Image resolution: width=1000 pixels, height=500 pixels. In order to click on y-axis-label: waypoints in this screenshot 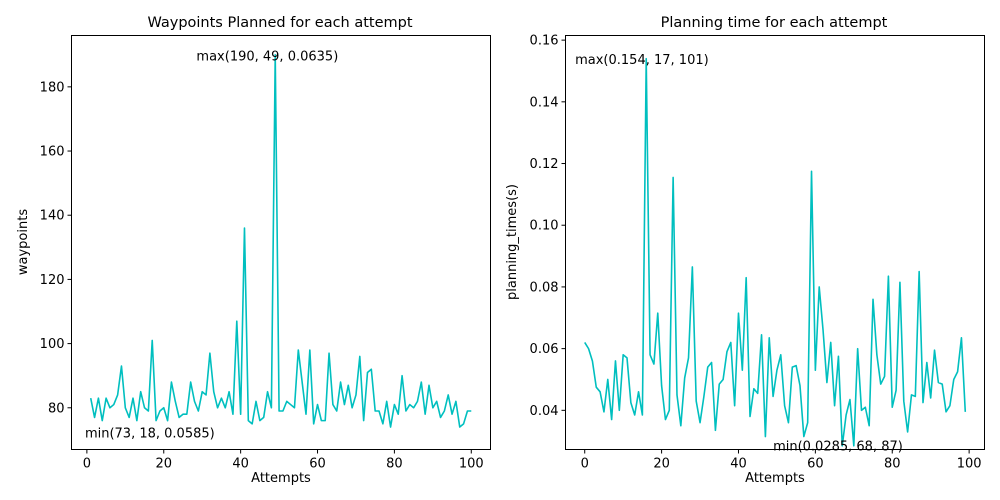, I will do `click(23, 242)`.